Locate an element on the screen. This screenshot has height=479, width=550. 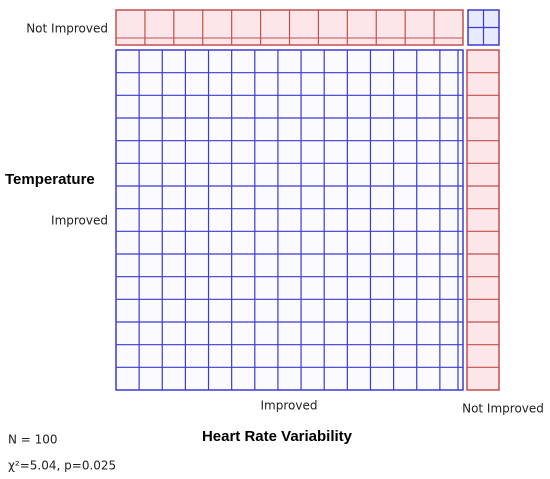
y-axis-title: Temperature is located at coordinates (50, 179).